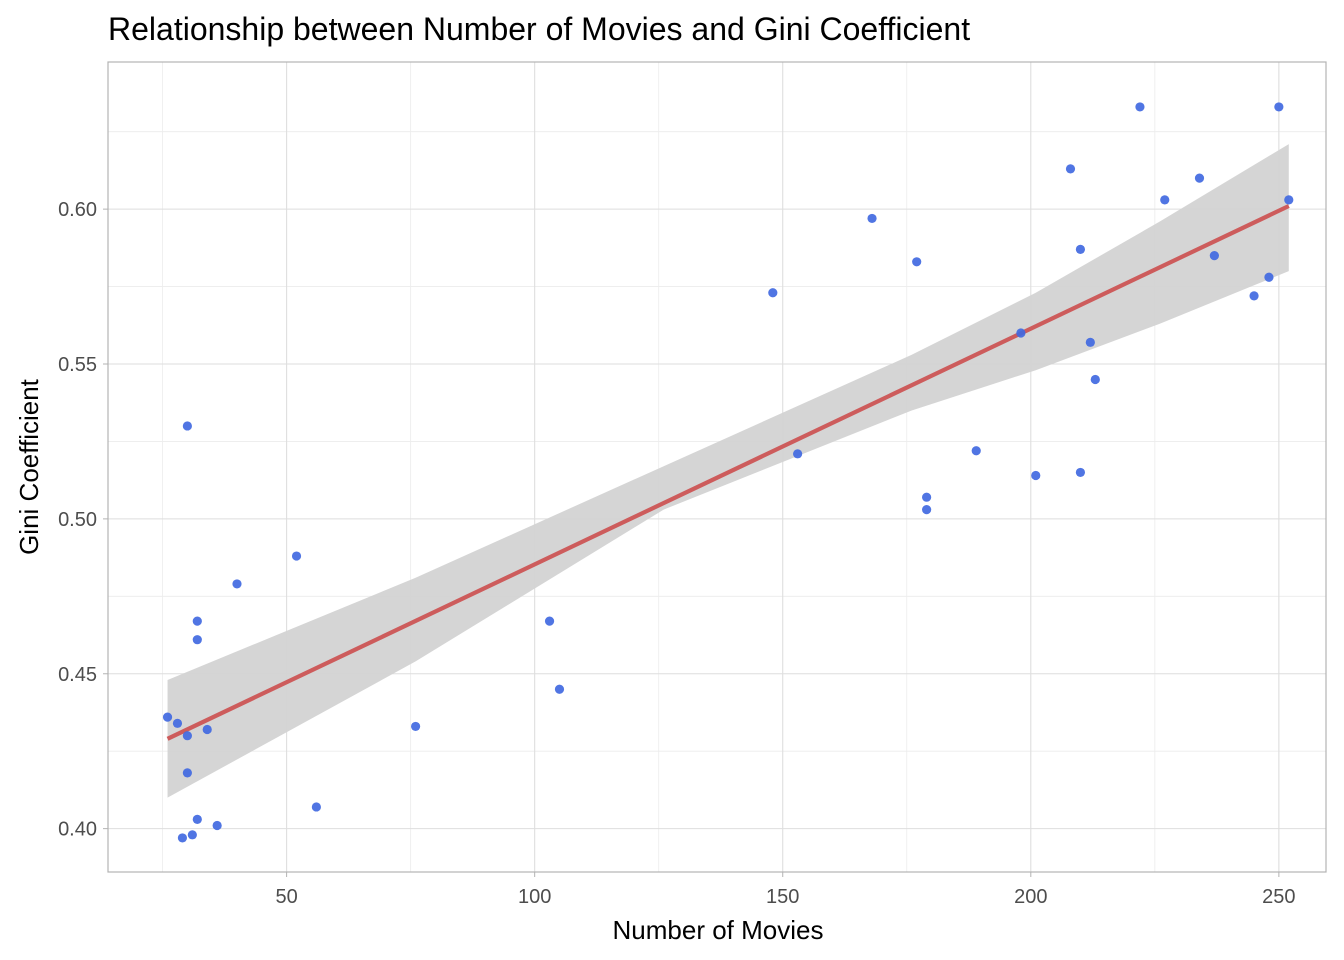 This screenshot has width=1344, height=960. I want to click on y-tick-label: 0.60, so click(77, 210).